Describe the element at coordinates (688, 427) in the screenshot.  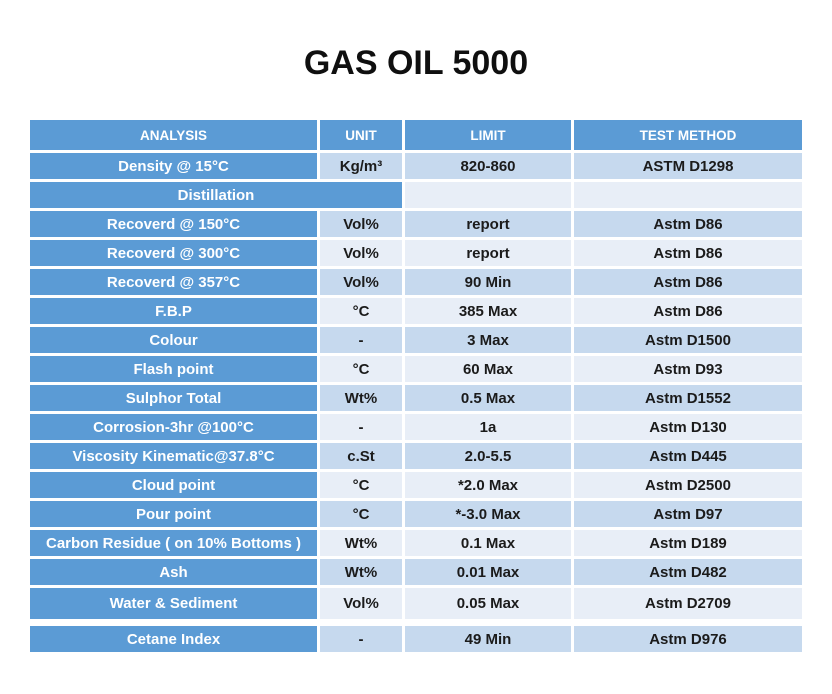
I see `method-cell: Astm D130` at that location.